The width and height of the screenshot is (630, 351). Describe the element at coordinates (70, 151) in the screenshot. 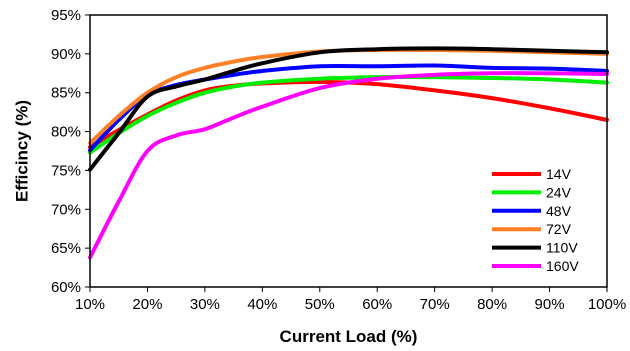

I see `y-axis-ticks: 60% 65% 70% 75% 80% 85% 90% 95%` at that location.